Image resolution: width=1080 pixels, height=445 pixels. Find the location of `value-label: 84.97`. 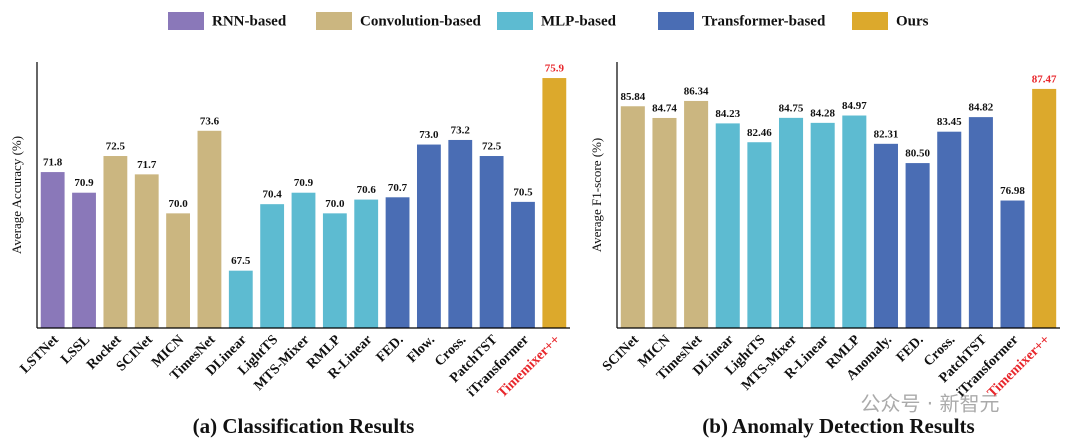

value-label: 84.97 is located at coordinates (854, 106).